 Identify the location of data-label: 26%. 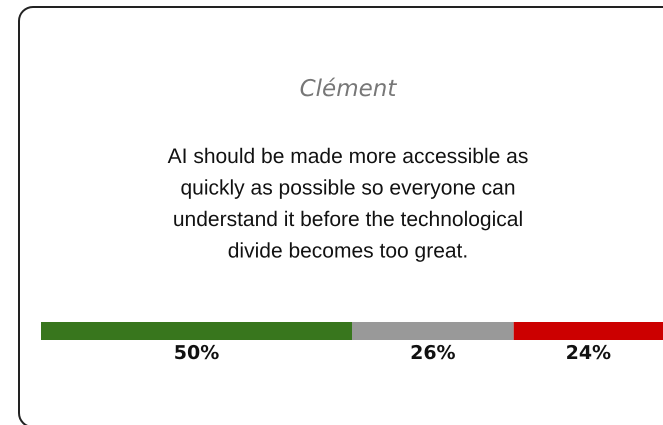
(433, 353).